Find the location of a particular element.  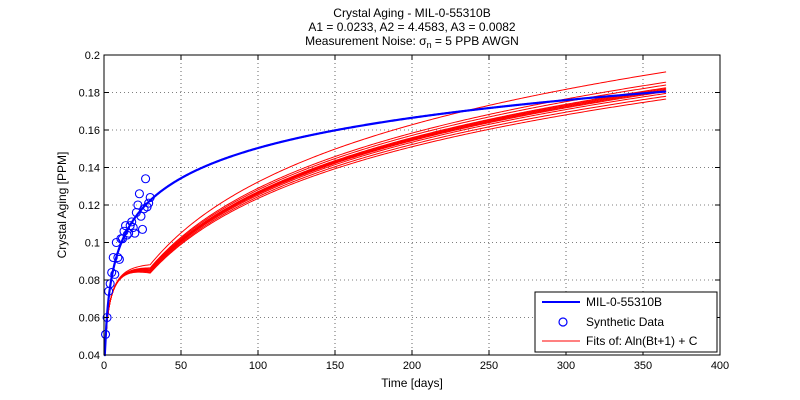

x-tick-label: 200 is located at coordinates (412, 366).